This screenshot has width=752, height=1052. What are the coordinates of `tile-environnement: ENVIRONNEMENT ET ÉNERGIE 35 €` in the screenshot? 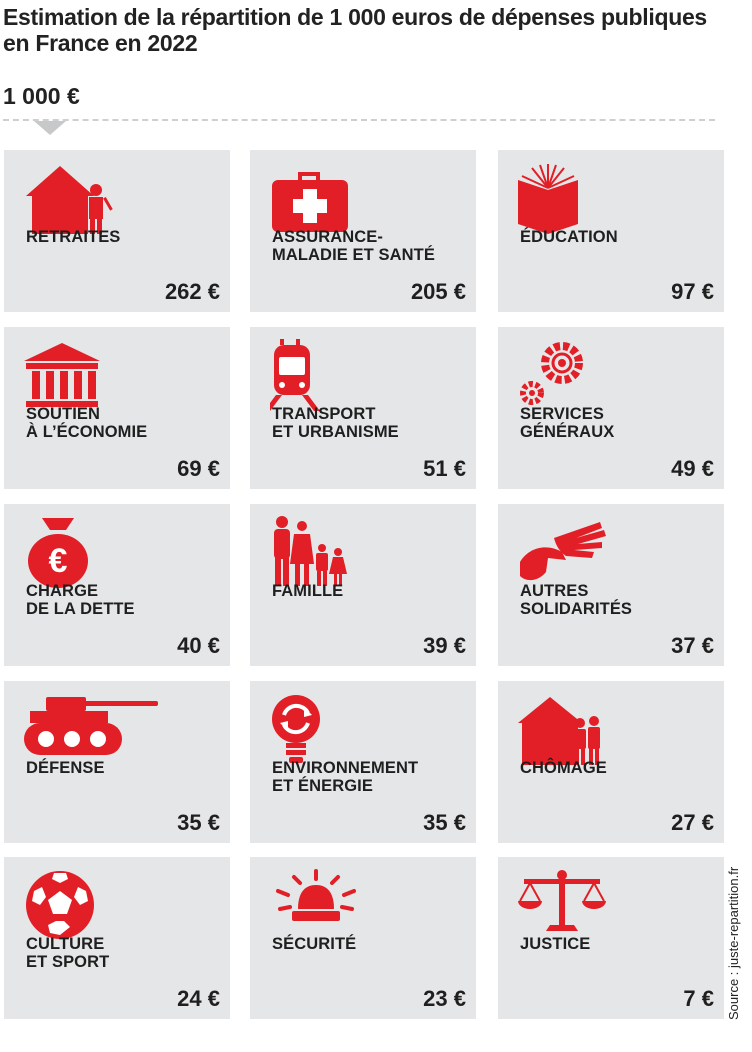 It's located at (363, 762).